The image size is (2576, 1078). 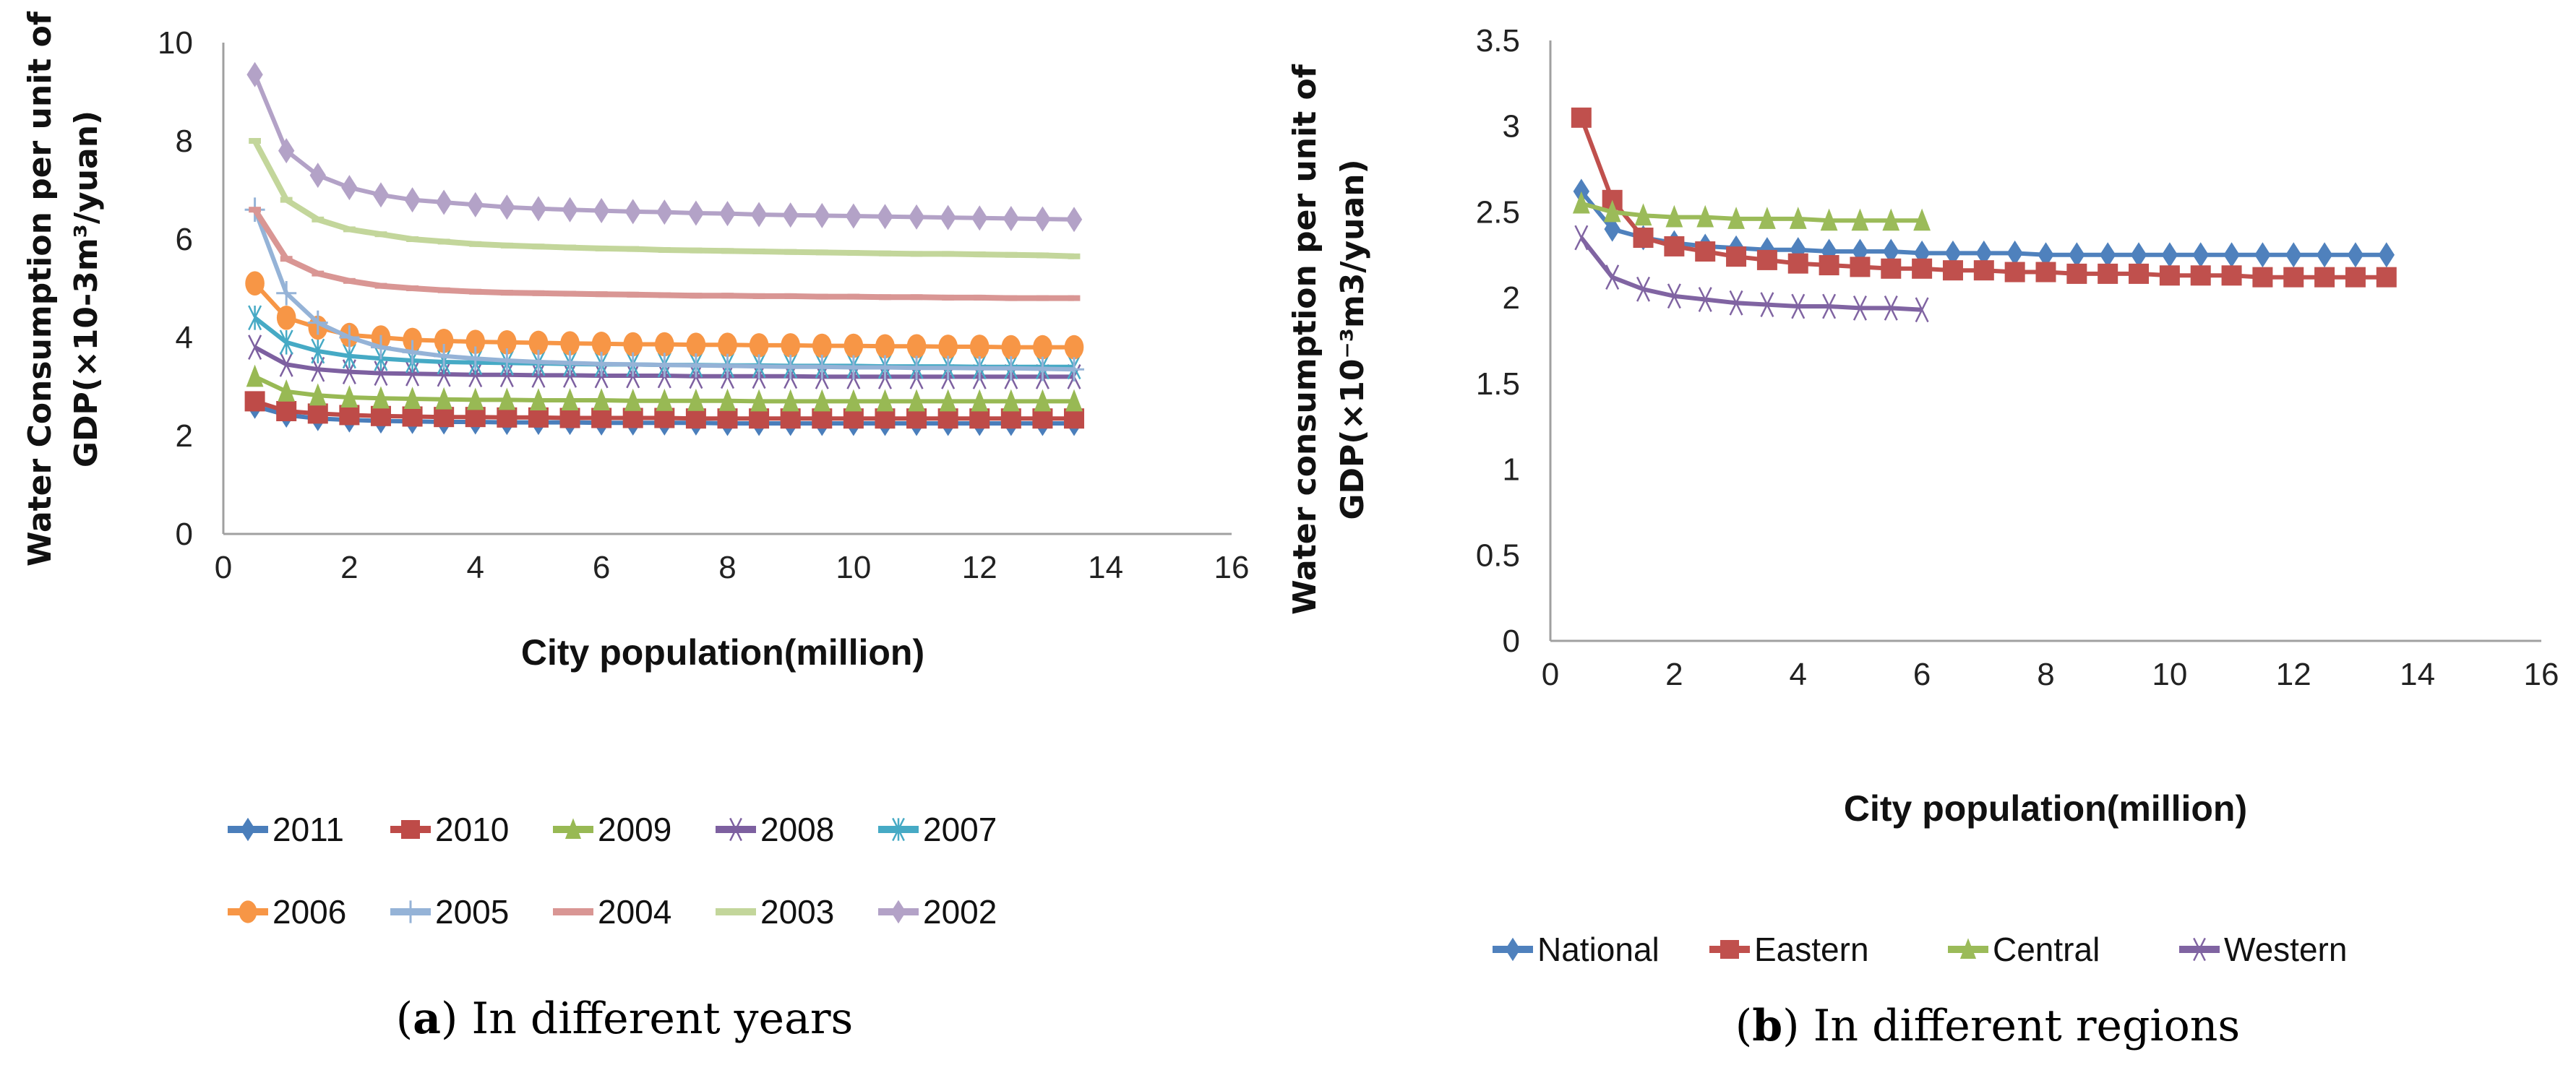 What do you see at coordinates (185, 141) in the screenshot?
I see `y-tick-label: 8` at bounding box center [185, 141].